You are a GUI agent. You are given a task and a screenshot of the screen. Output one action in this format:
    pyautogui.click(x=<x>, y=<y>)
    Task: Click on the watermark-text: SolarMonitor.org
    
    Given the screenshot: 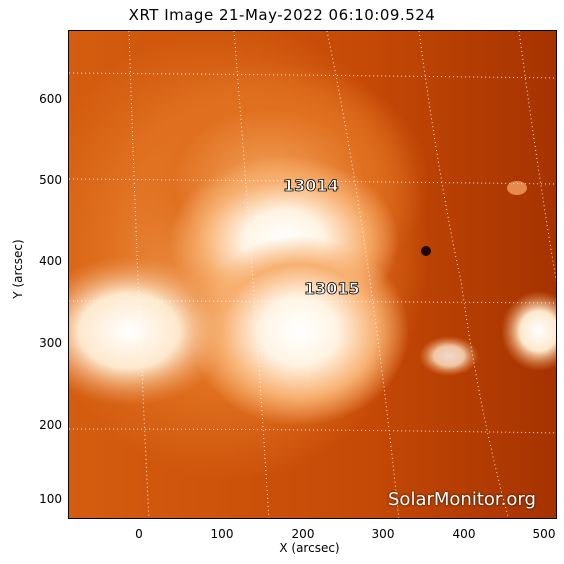 What is the action you would take?
    pyautogui.click(x=462, y=499)
    